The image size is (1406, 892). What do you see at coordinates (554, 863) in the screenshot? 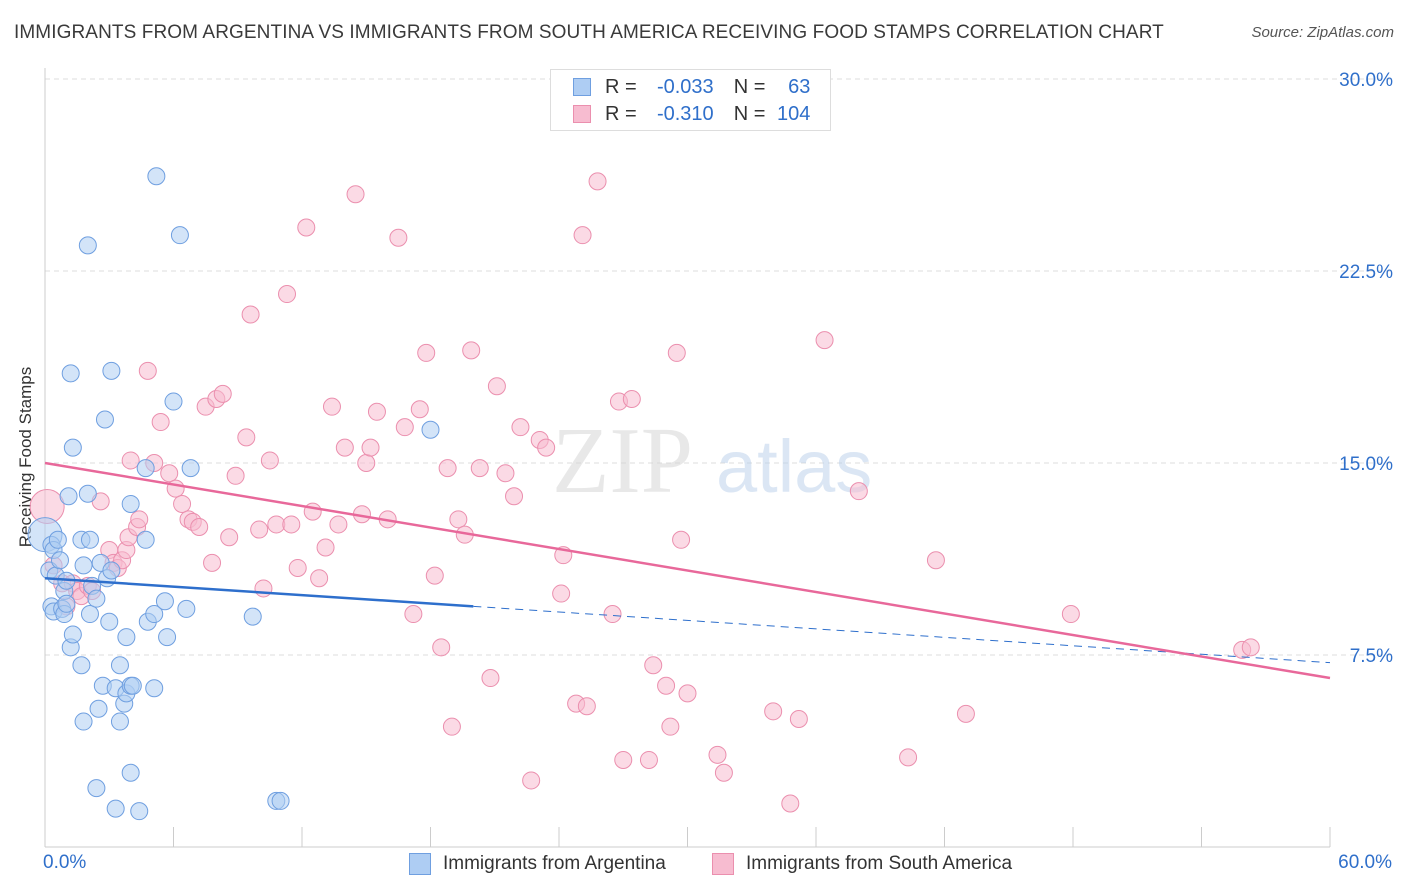
I see `bottom-legend-label-argentina: Immigrants from Argentina` at bounding box center [554, 863].